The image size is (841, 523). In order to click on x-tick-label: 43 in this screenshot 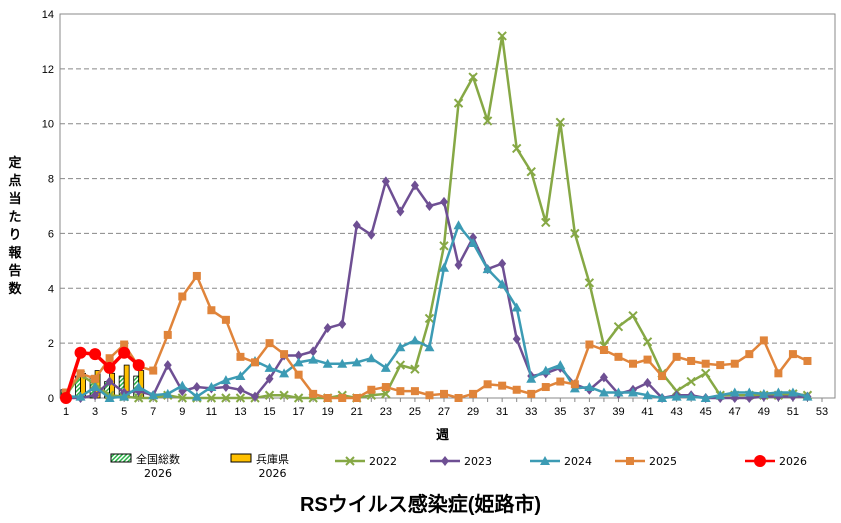, I will do `click(676, 412)`.